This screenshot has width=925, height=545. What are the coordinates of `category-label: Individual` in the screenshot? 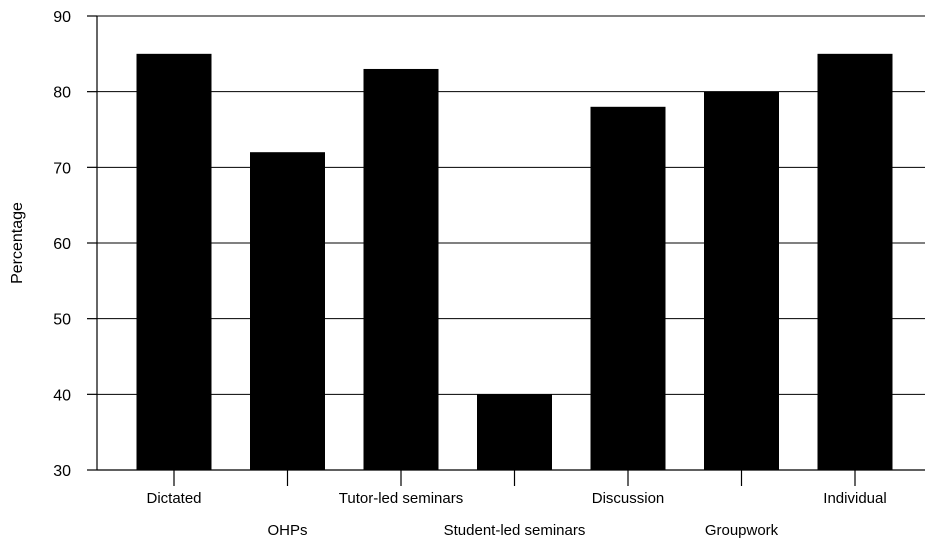 It's located at (854, 498).